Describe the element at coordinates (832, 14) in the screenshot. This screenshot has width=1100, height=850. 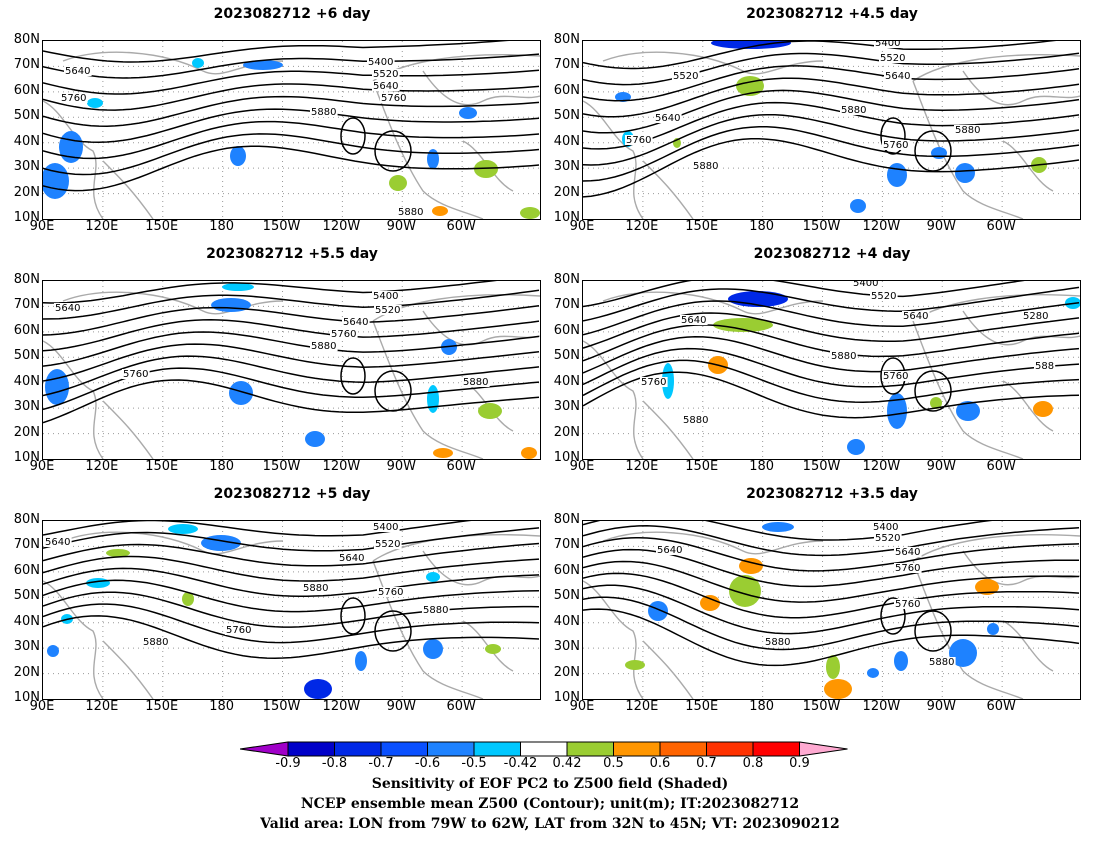
I see `panel-title-2: 2023082712 +4.5 day` at that location.